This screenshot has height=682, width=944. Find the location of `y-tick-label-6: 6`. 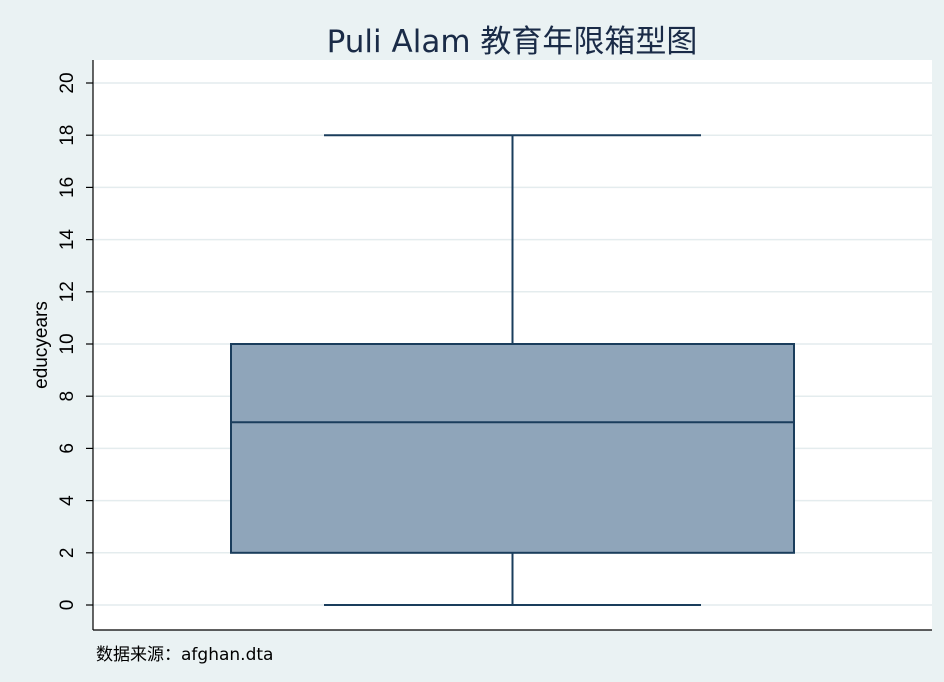

y-tick-label-6: 6 is located at coordinates (67, 448).